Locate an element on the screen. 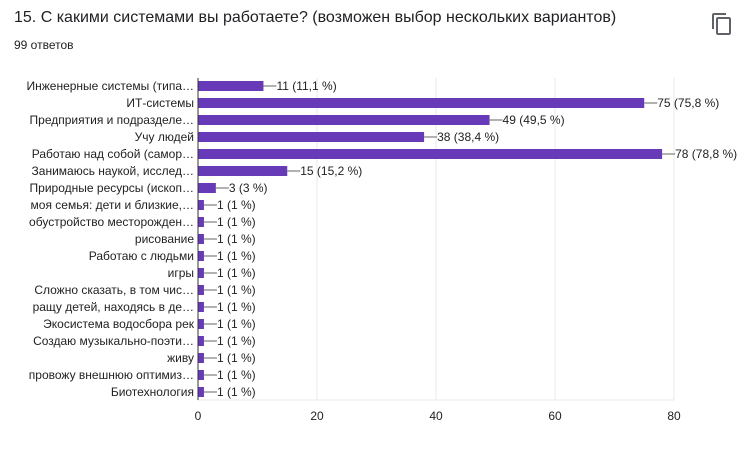 The height and width of the screenshot is (457, 747). category-label: Учу людей is located at coordinates (164, 137).